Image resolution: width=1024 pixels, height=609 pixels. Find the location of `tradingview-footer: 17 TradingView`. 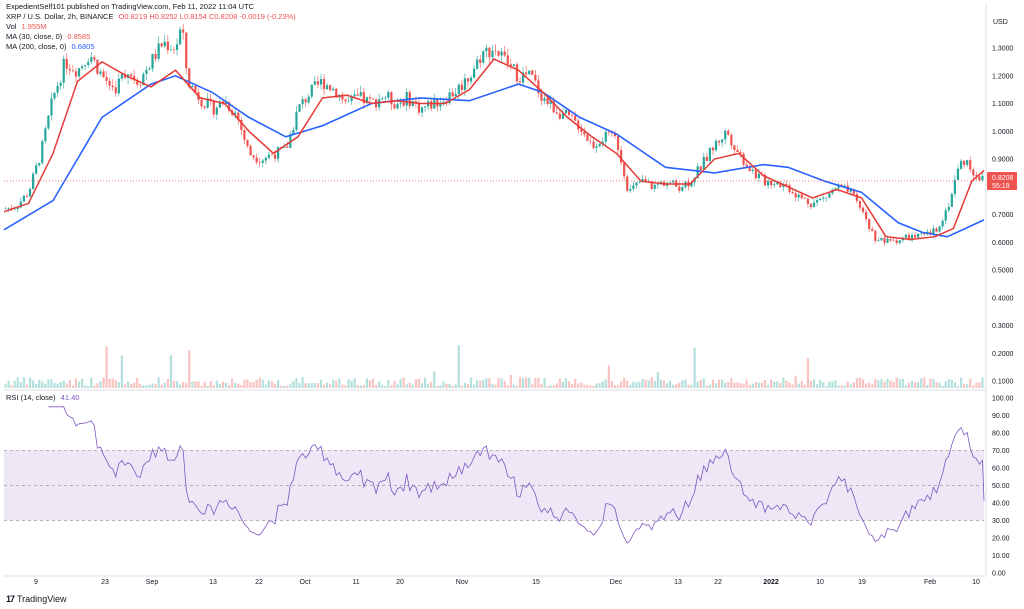

tradingview-footer: 17 TradingView is located at coordinates (36, 599).